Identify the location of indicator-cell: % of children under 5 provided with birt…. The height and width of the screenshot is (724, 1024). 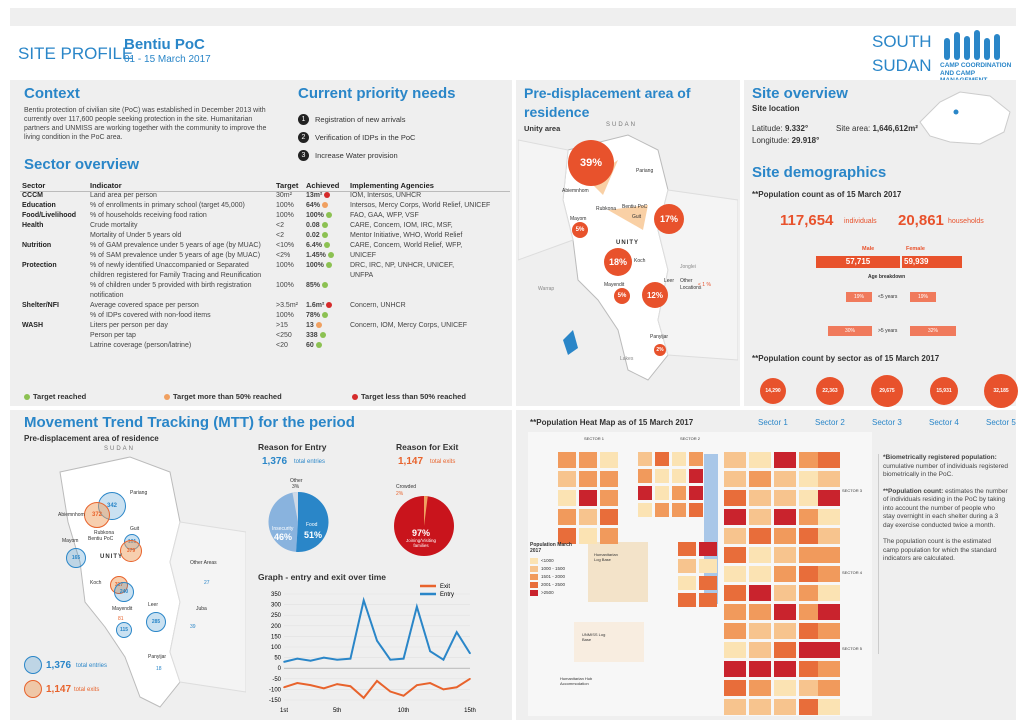
(171, 285).